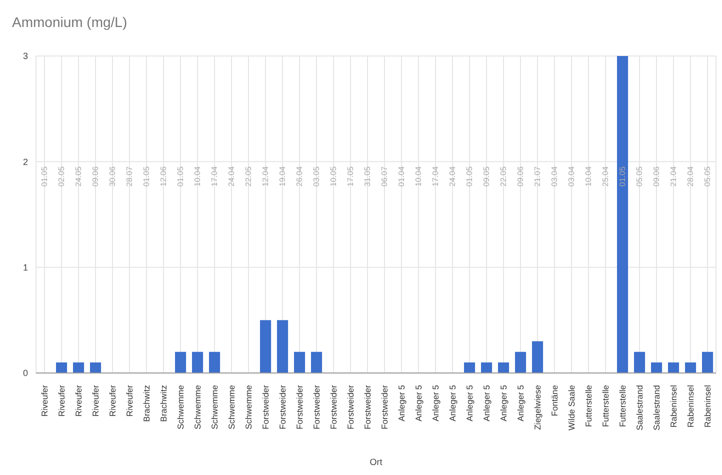  What do you see at coordinates (350, 176) in the screenshot?
I see `annotation: 17.05` at bounding box center [350, 176].